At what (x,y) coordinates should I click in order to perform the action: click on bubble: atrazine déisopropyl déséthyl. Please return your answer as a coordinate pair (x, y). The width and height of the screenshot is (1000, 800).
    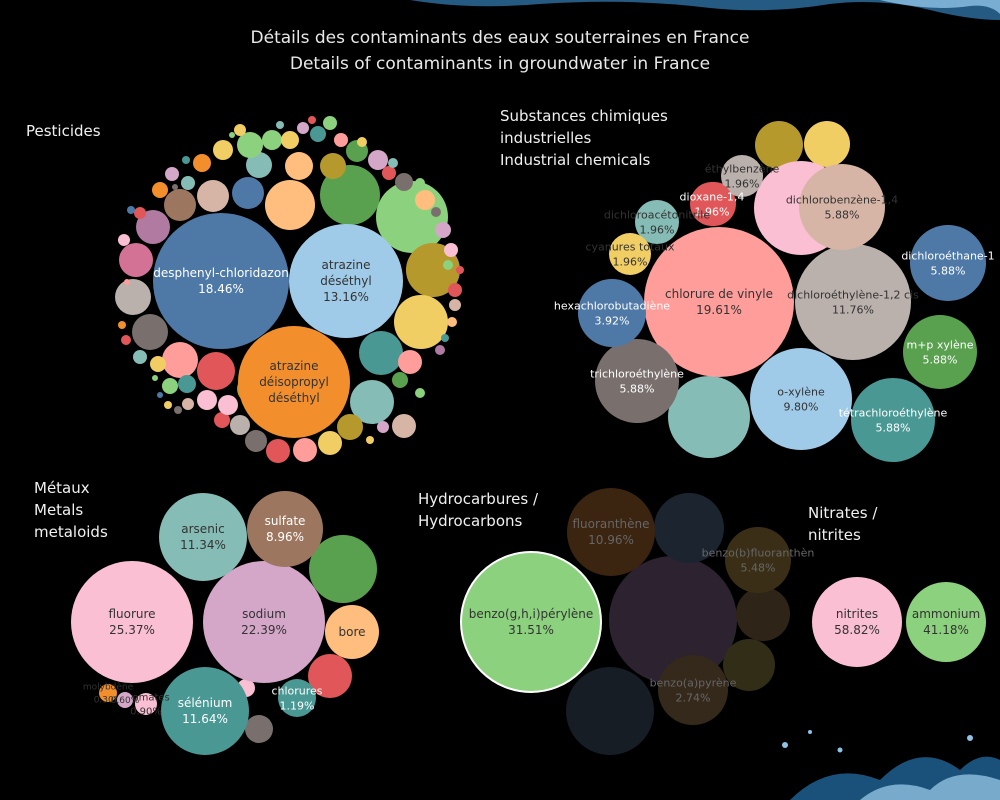
    Looking at the image, I should click on (294, 382).